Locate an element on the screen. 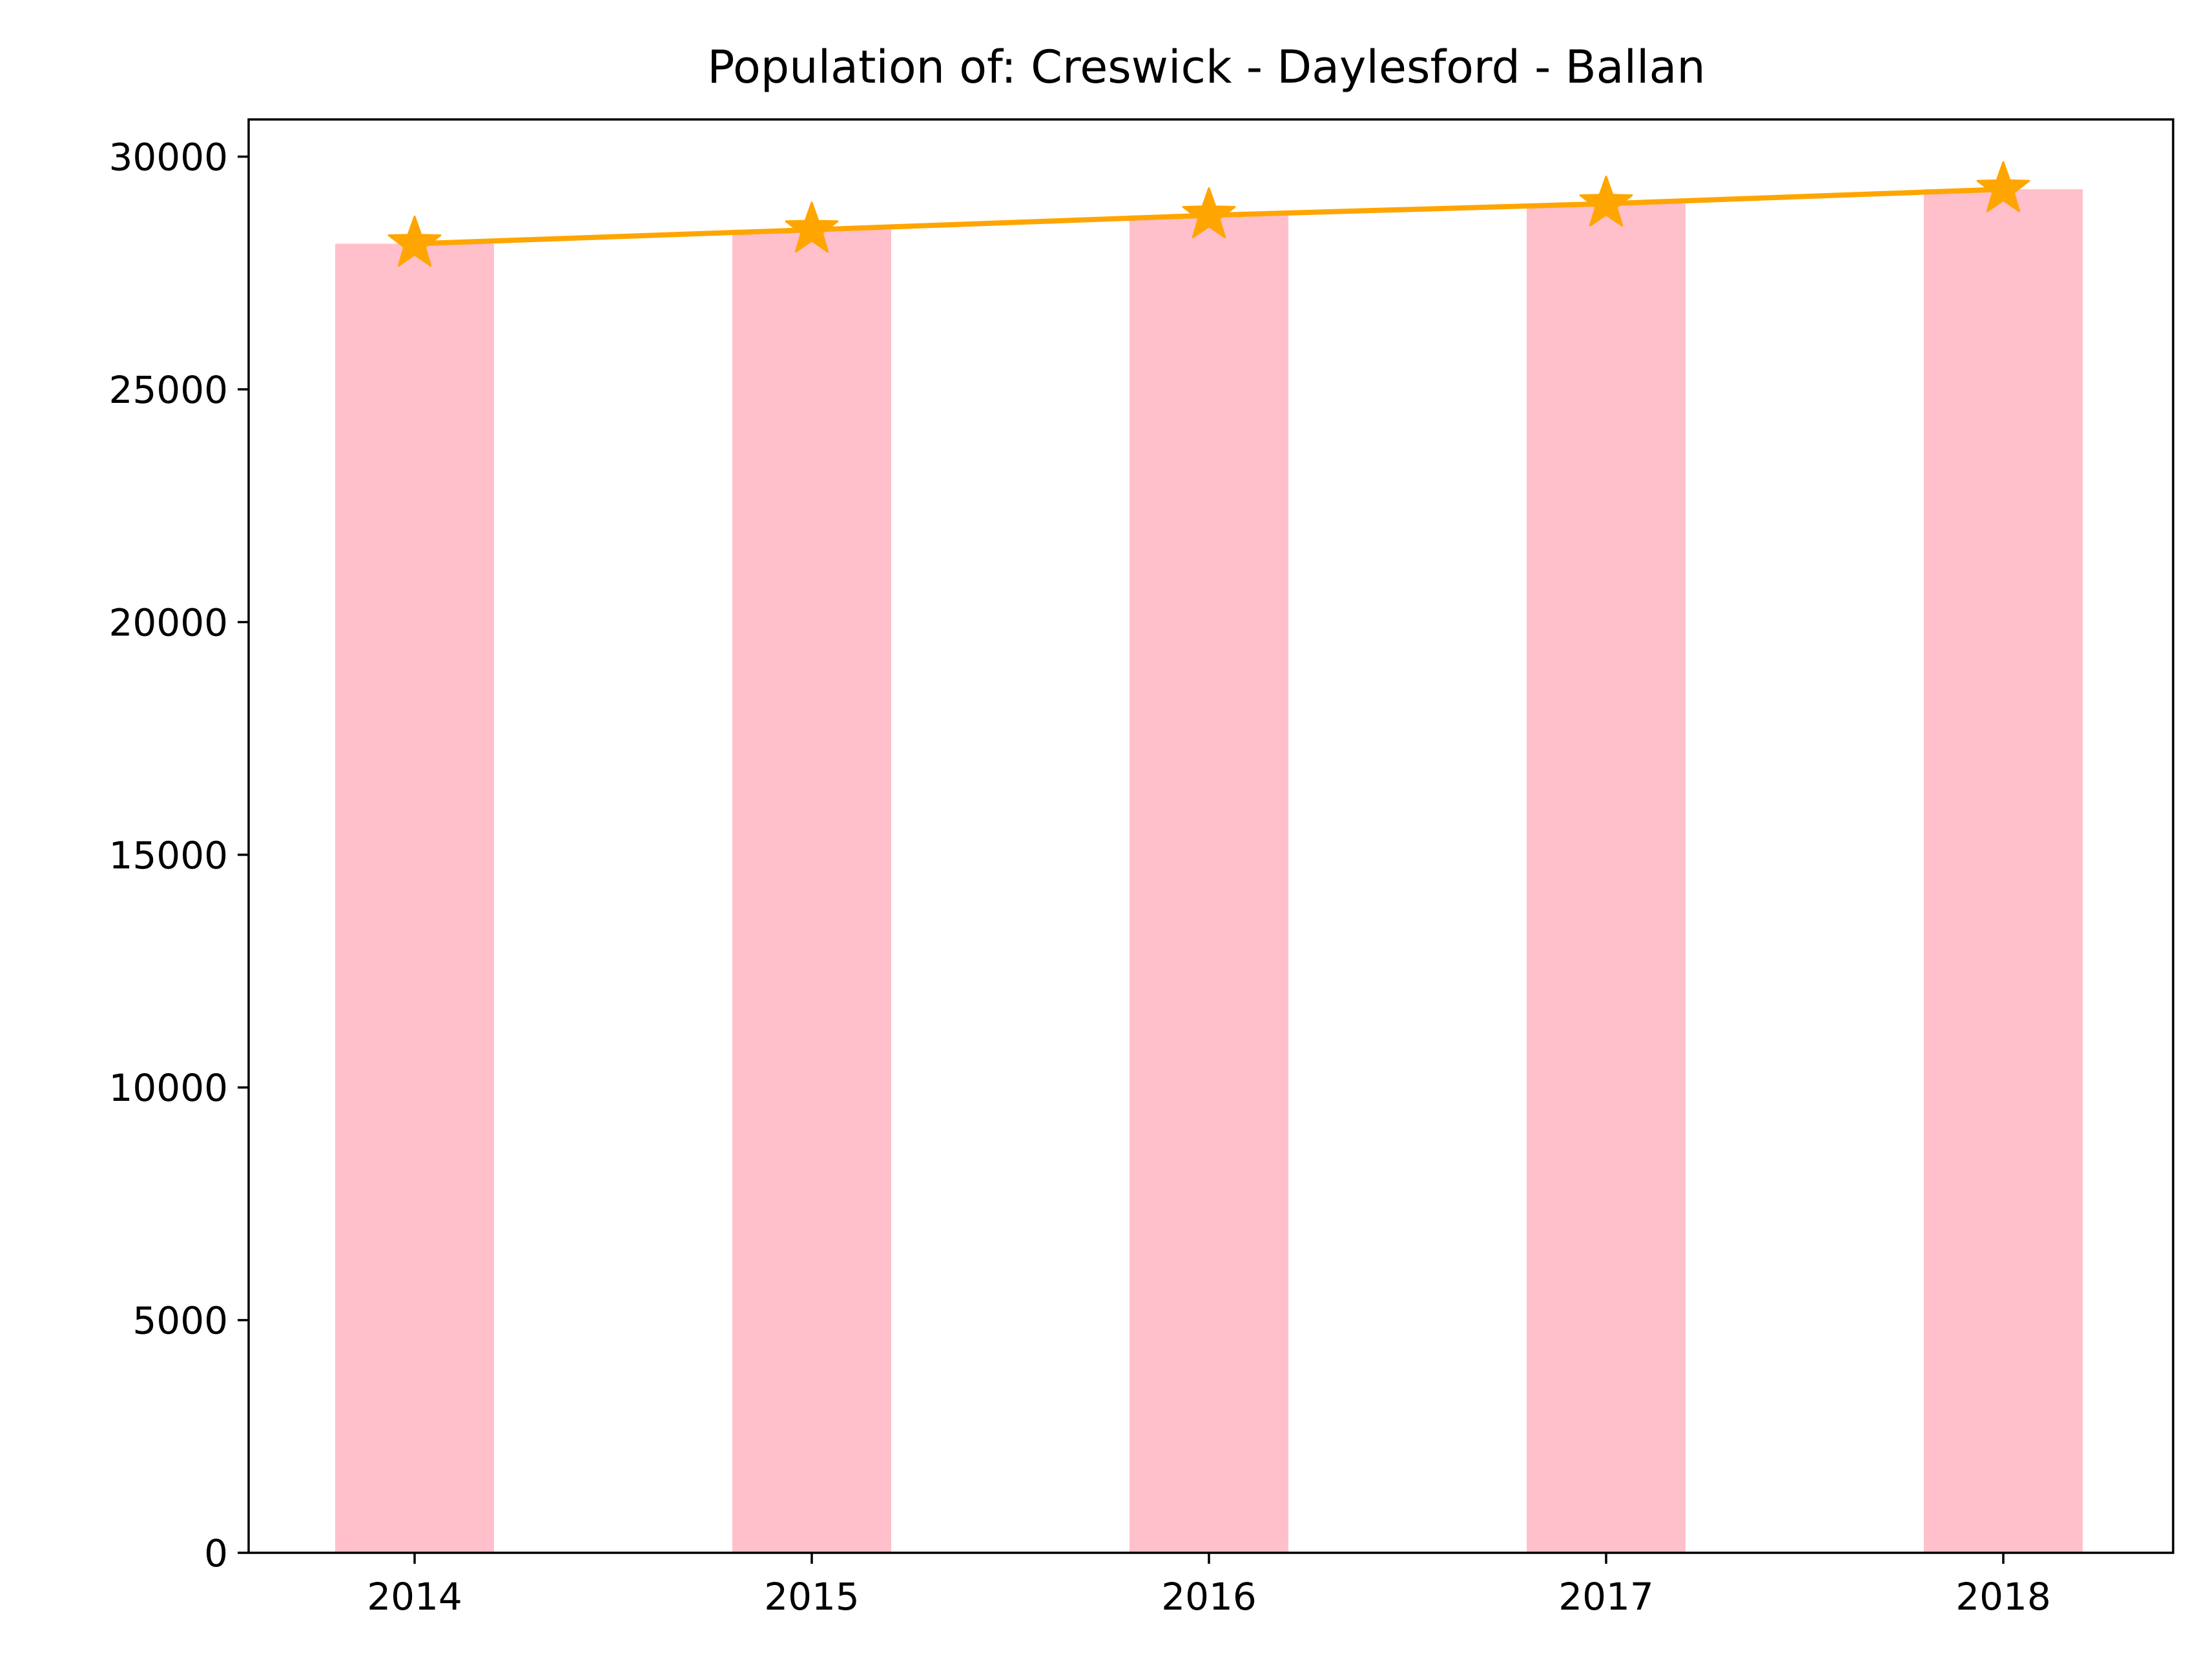 The image size is (2208, 1680). bar-2017 is located at coordinates (1606, 878).